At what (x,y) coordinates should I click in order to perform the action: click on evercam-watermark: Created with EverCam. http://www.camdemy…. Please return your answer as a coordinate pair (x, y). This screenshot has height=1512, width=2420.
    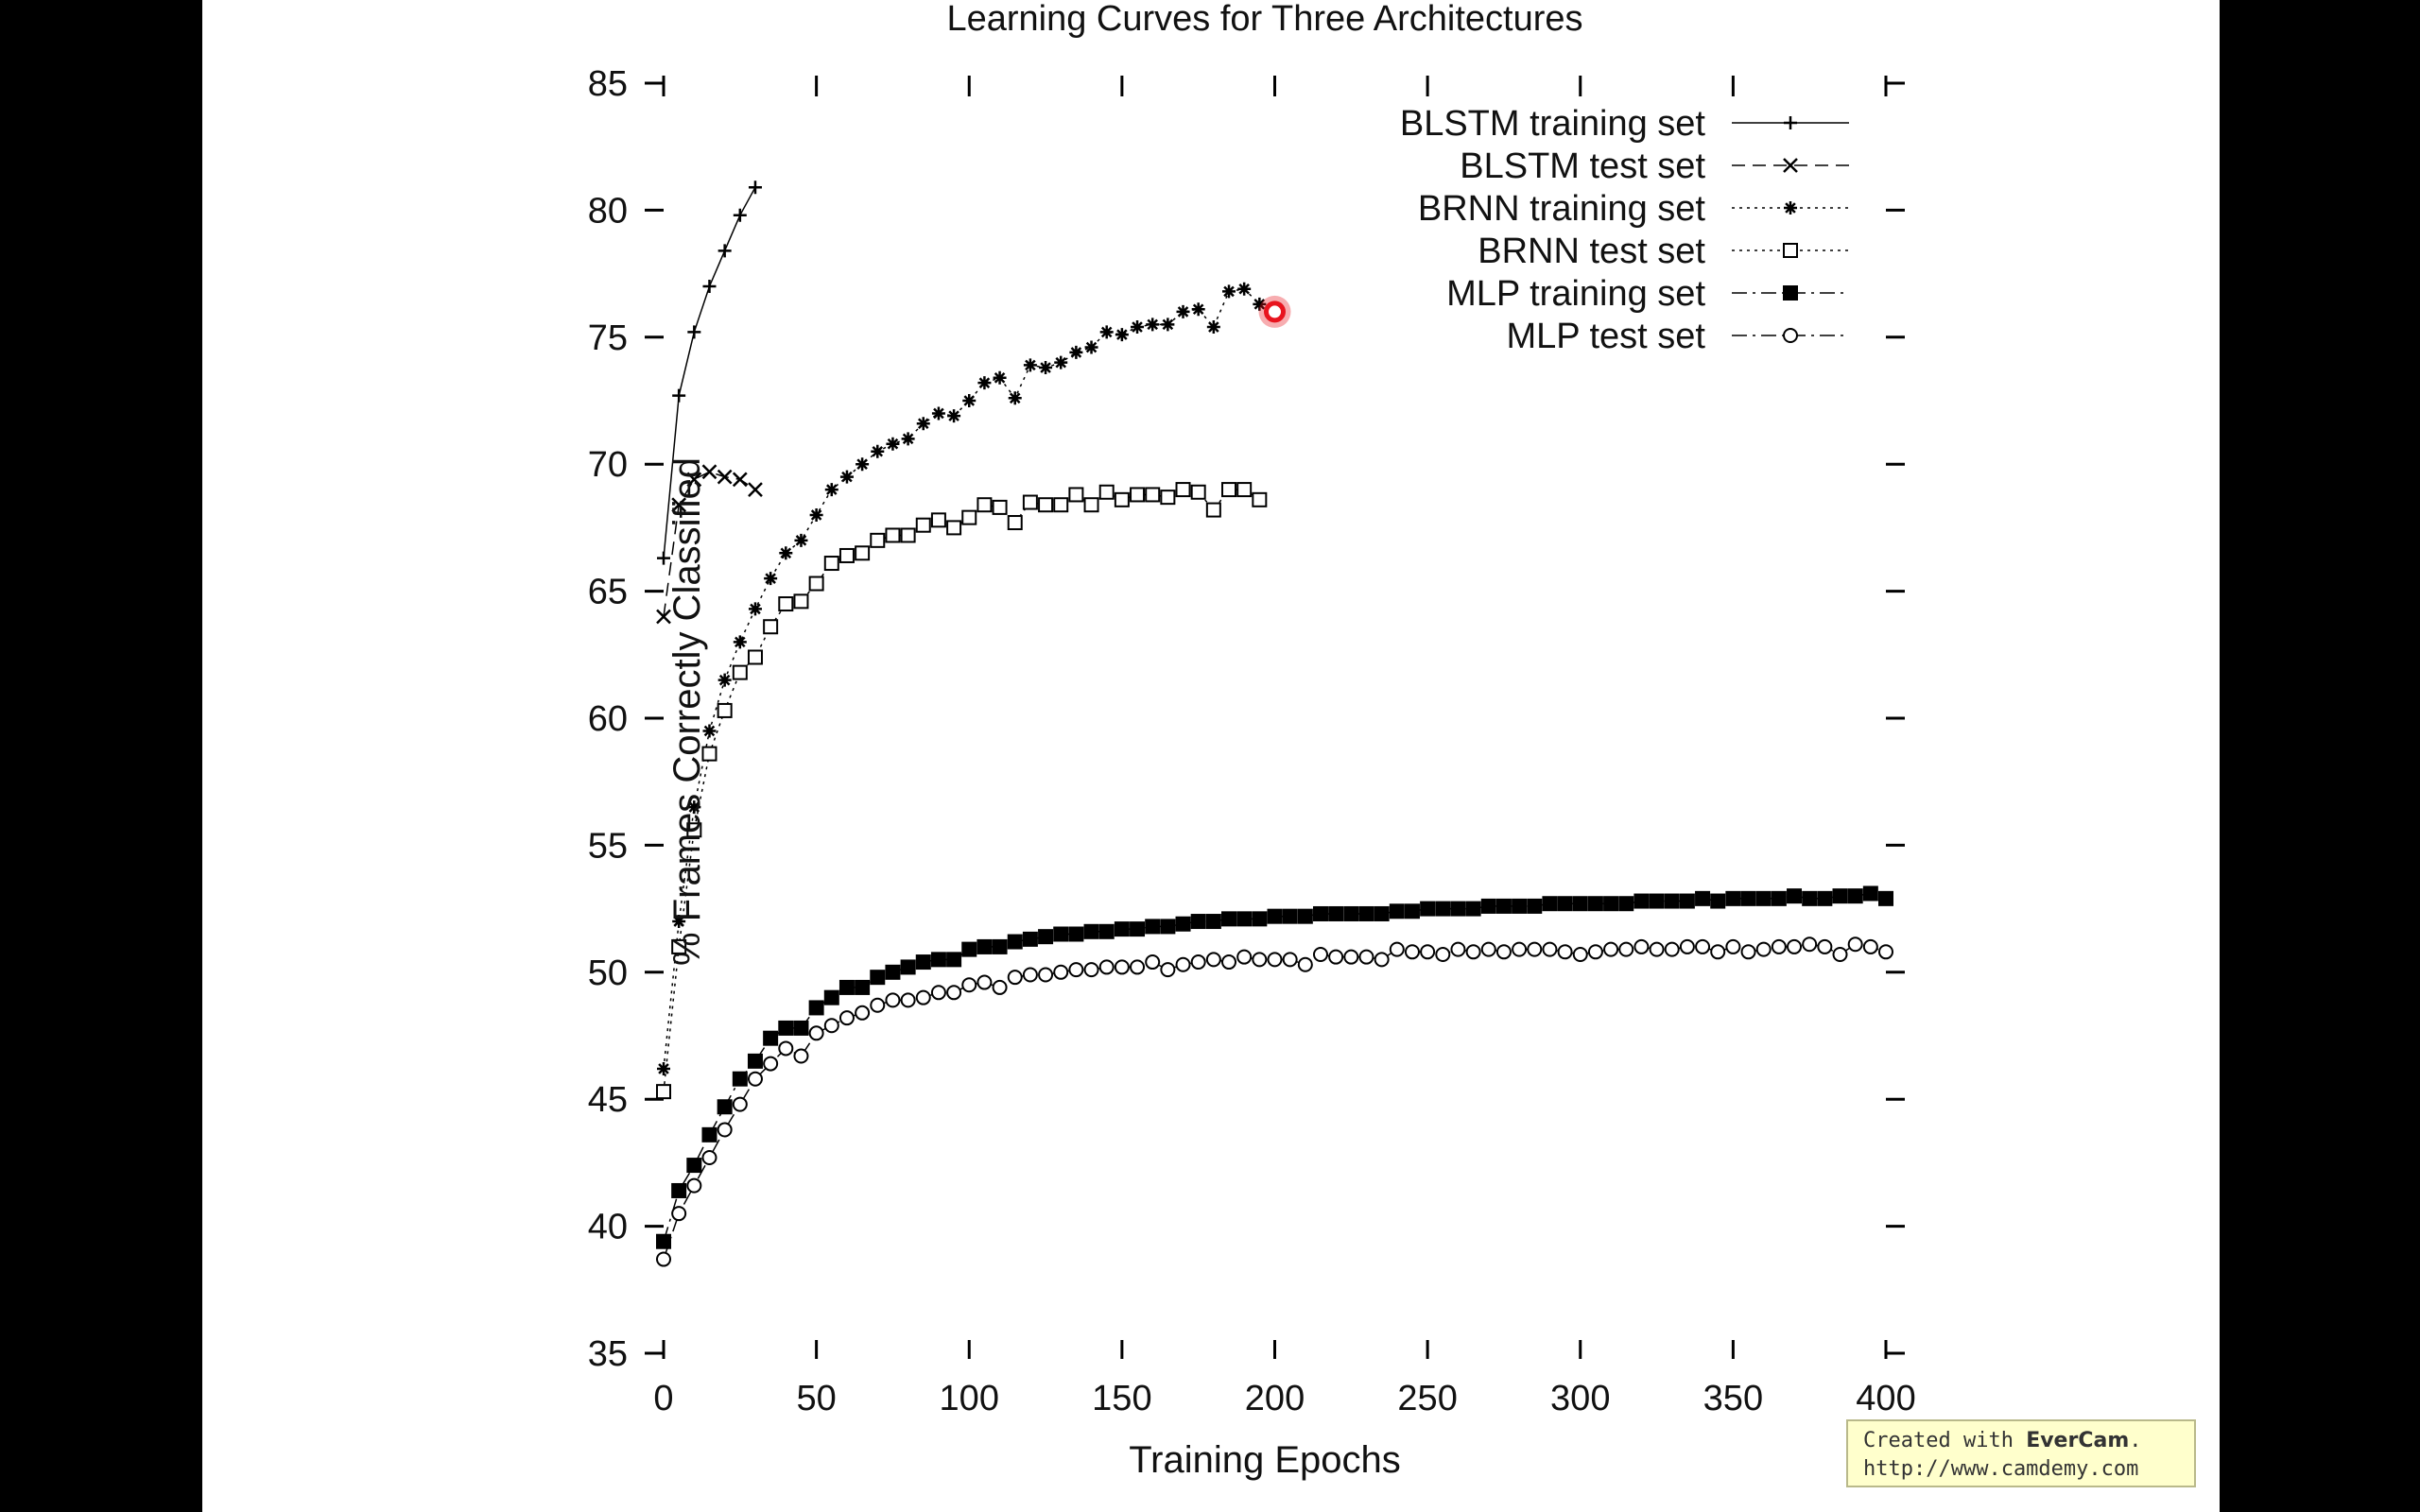
    Looking at the image, I should click on (2021, 1453).